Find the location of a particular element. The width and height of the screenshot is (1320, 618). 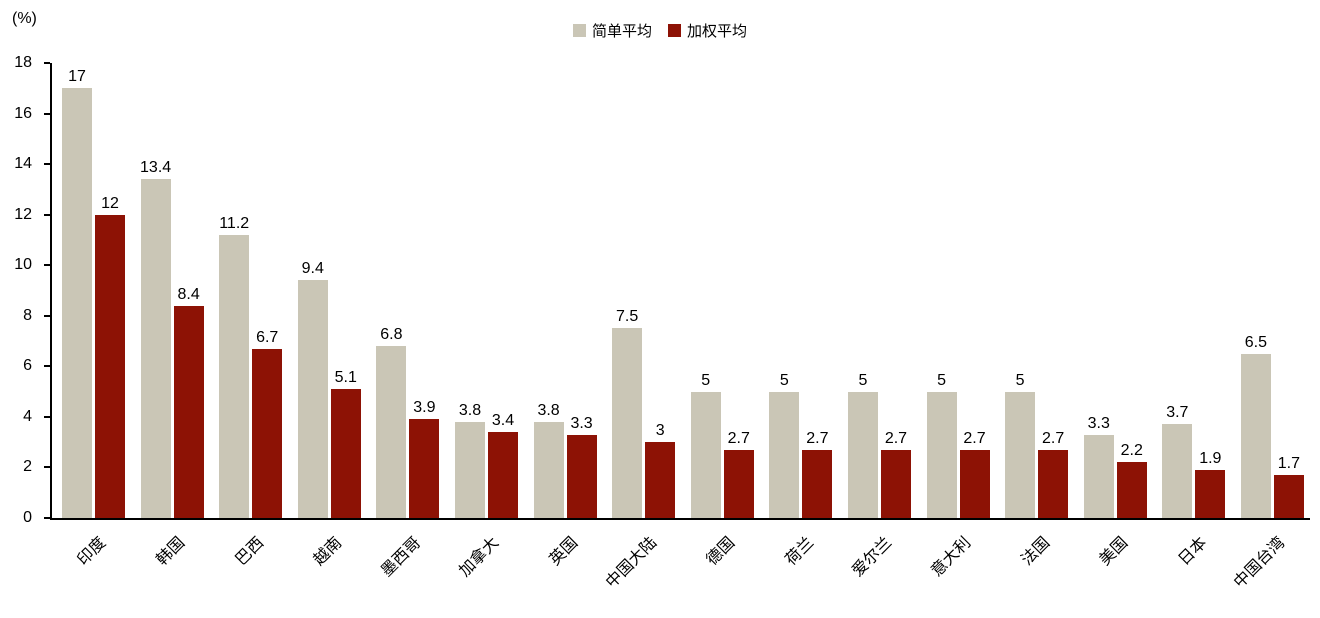

y-tick-label: 16 is located at coordinates (23, 113).